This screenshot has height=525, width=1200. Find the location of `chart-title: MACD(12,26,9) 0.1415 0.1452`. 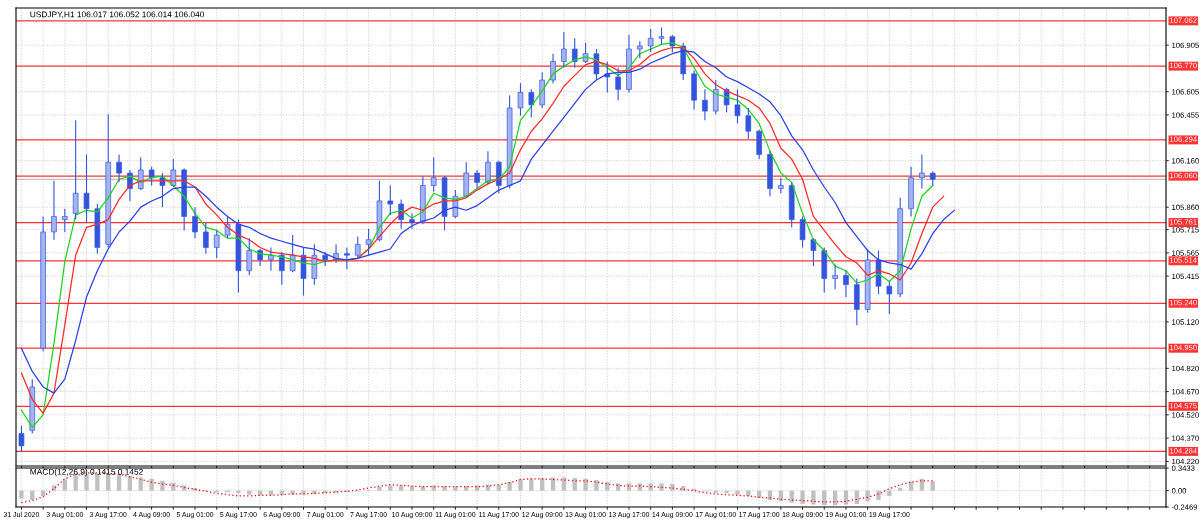

chart-title: MACD(12,26,9) 0.1415 0.1452 is located at coordinates (86, 472).